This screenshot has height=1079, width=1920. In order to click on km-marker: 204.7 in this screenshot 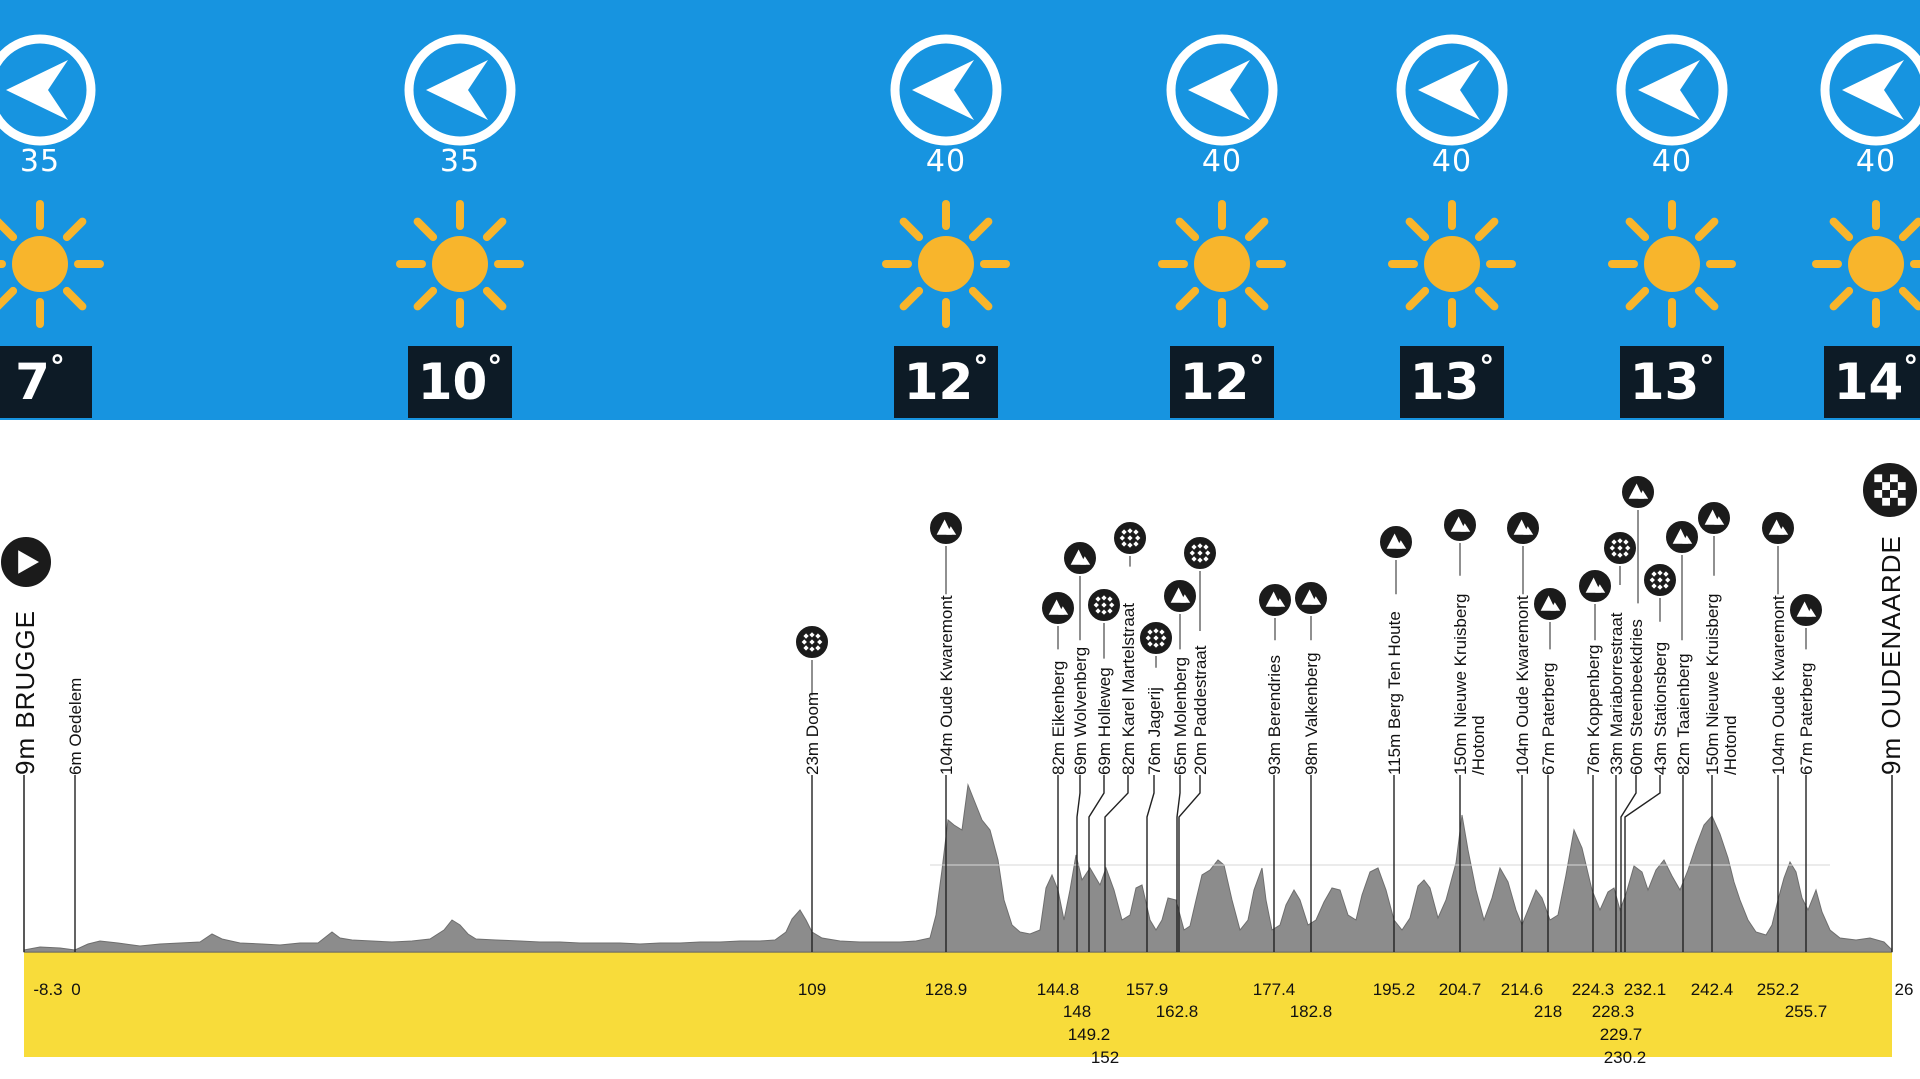, I will do `click(1460, 989)`.